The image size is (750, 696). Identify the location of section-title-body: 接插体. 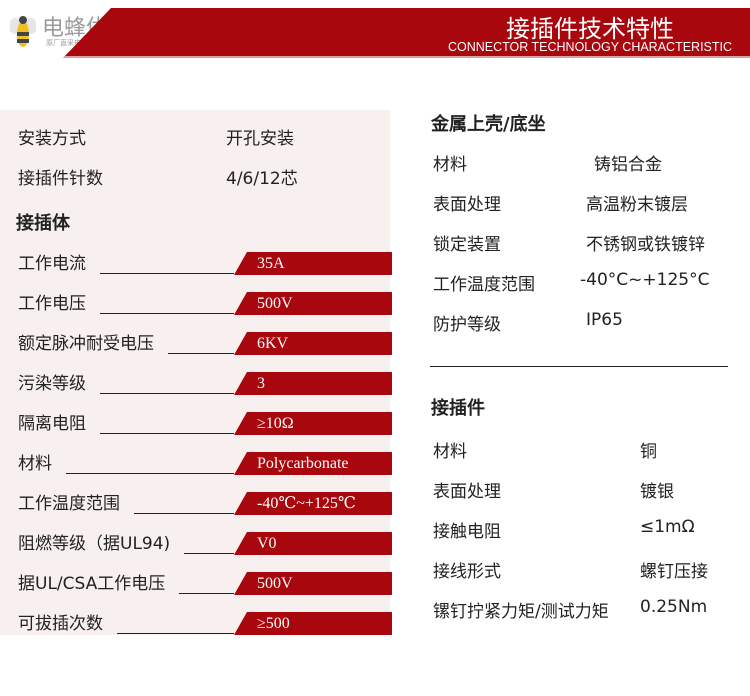
(43, 223).